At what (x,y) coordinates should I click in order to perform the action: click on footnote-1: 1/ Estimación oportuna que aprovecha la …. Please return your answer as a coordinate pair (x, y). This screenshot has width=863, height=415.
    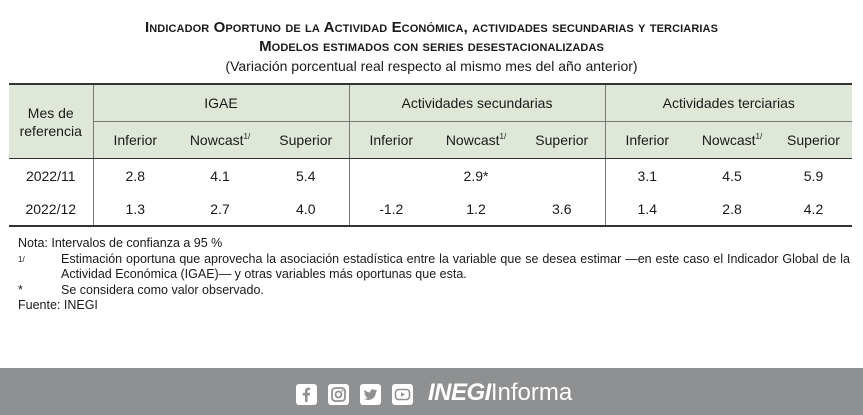
    Looking at the image, I should click on (434, 267).